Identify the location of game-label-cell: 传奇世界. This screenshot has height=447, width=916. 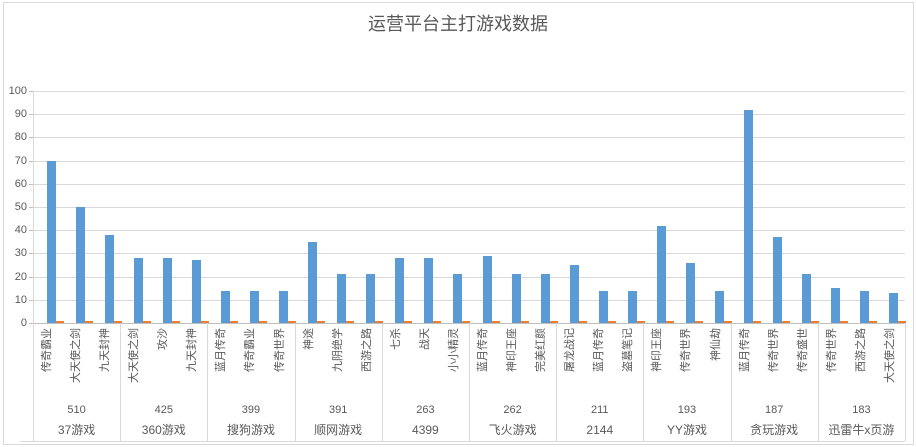
(280, 365).